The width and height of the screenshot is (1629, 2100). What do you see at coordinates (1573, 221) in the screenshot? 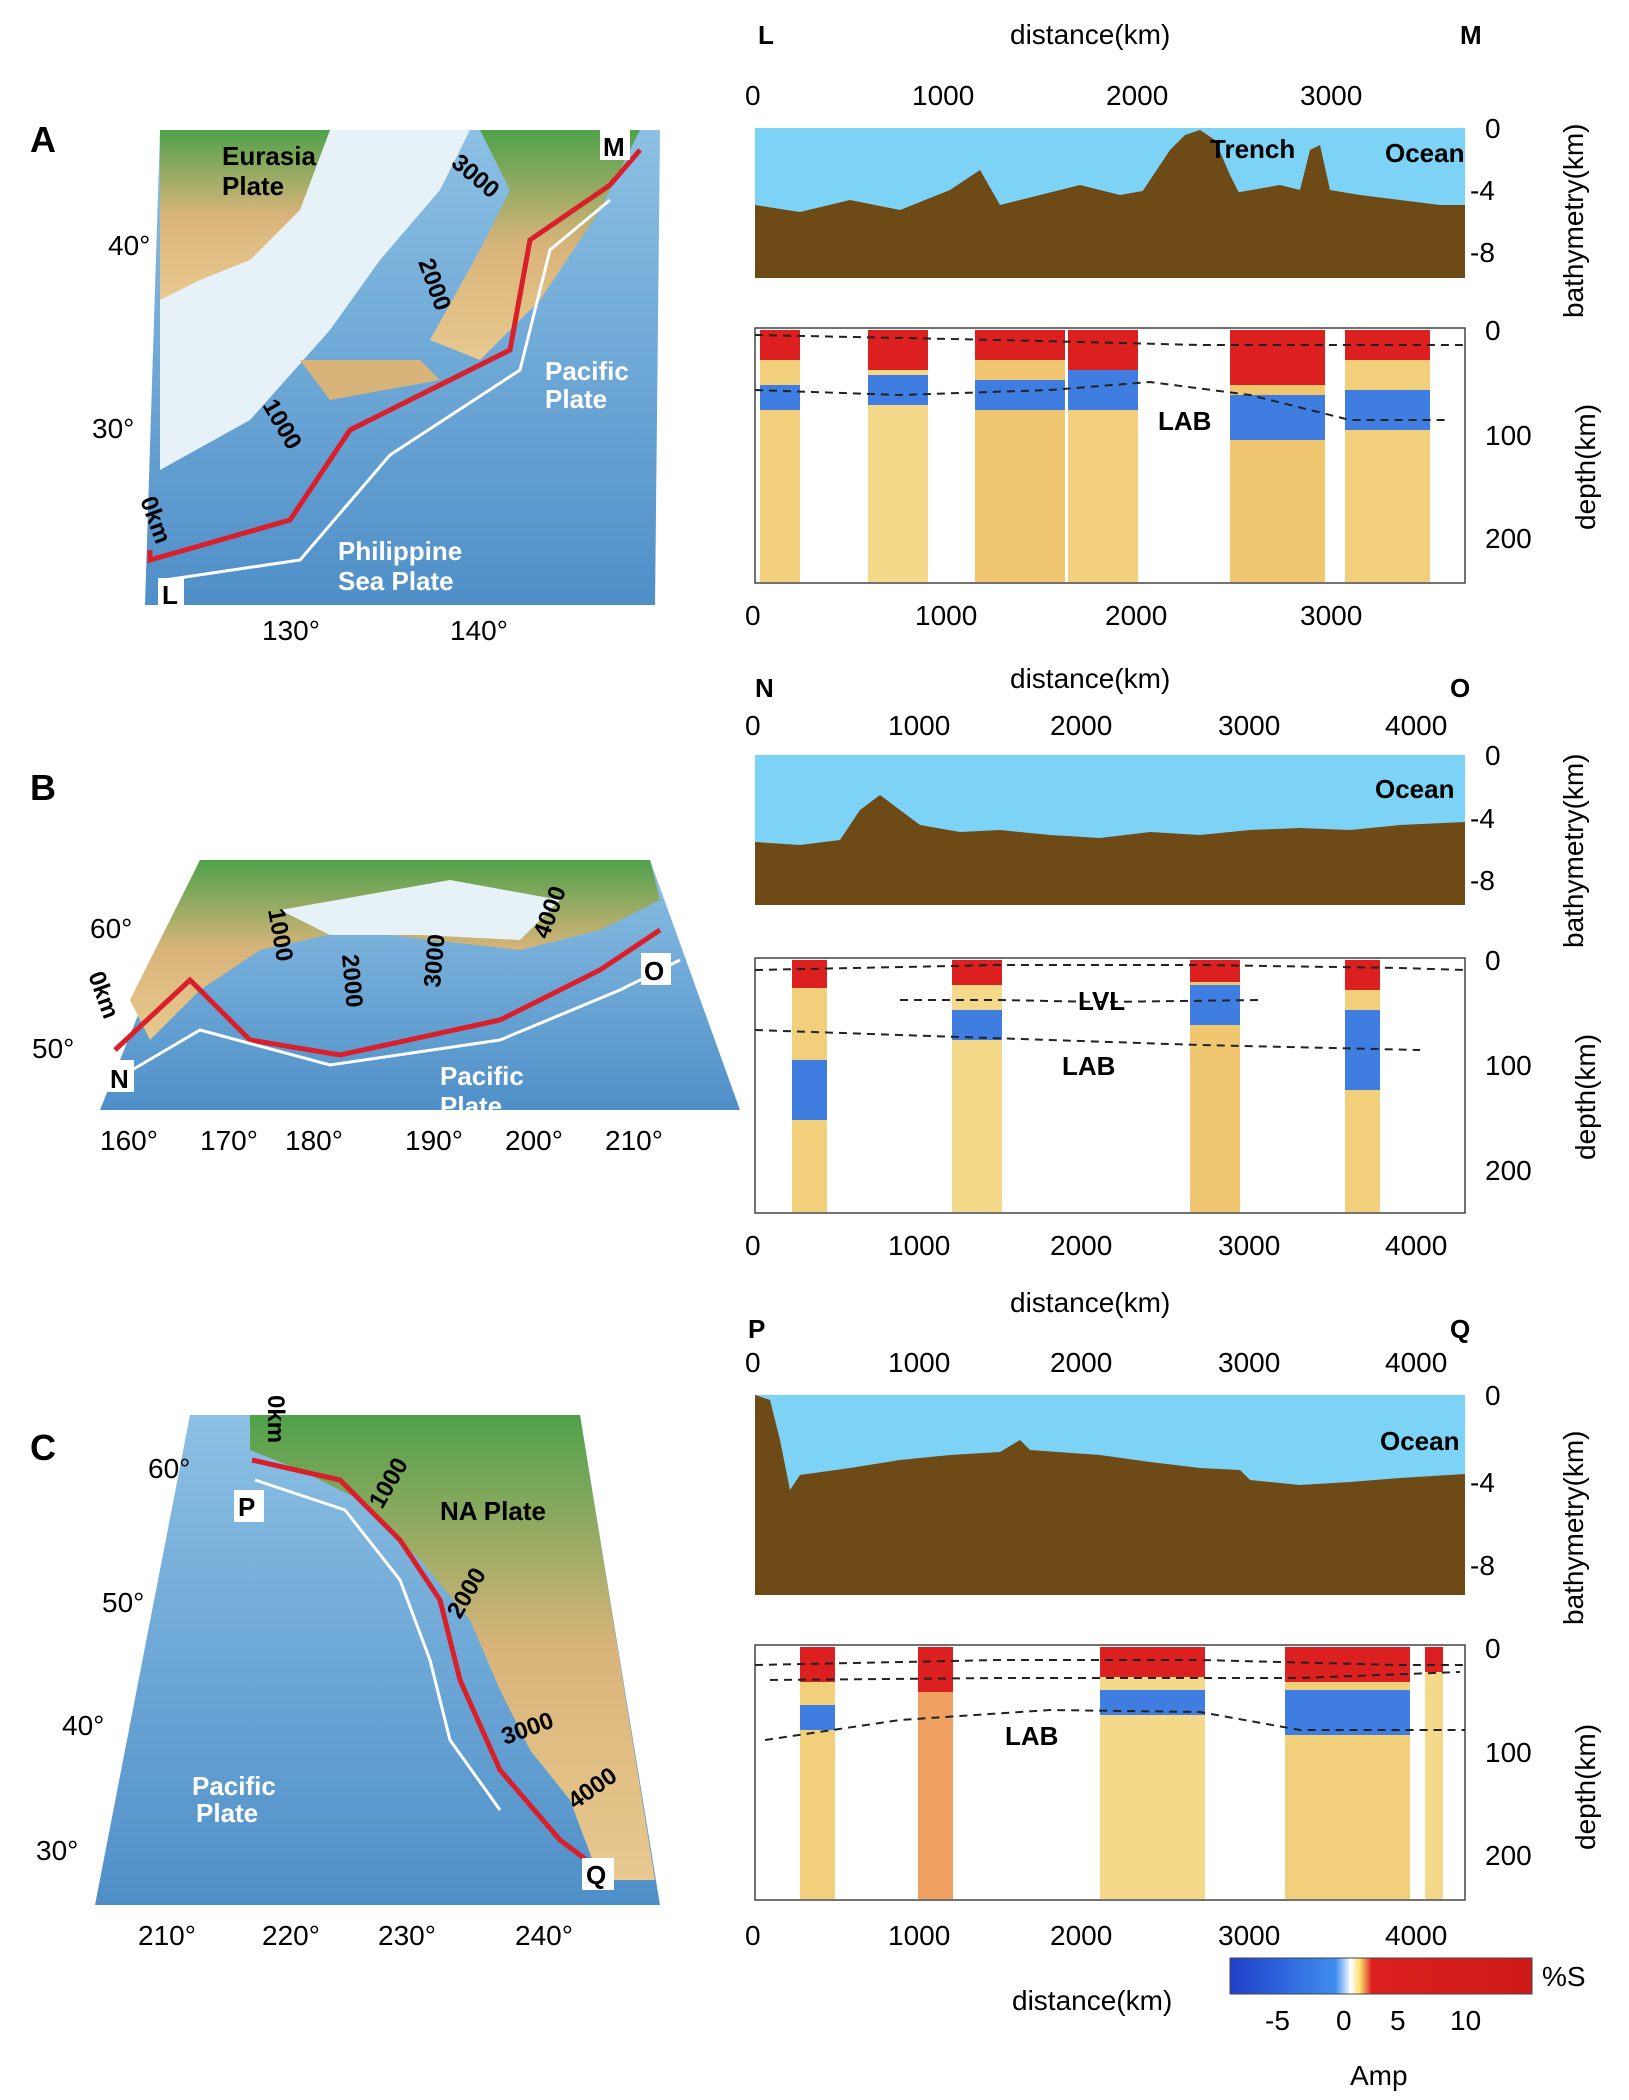
I see `axis-title: bathymetry(km)` at bounding box center [1573, 221].